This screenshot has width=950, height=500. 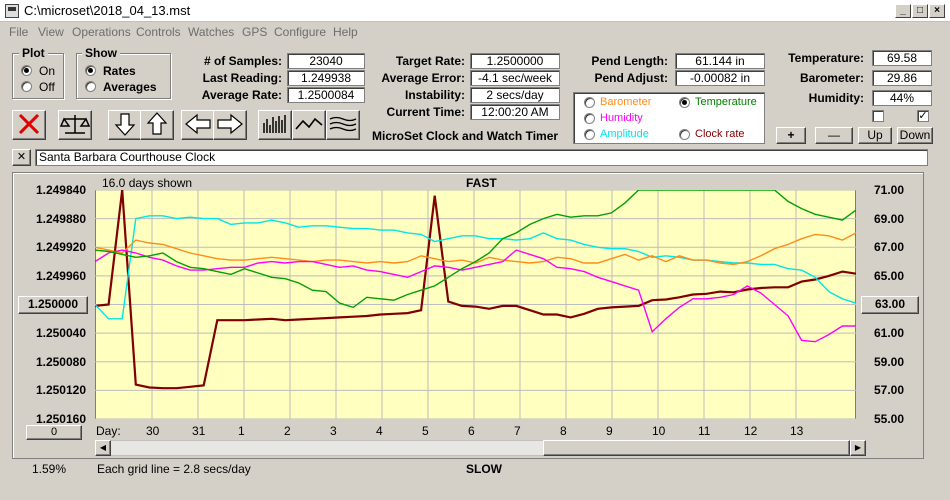 I want to click on shift-left-button, so click(x=198, y=125).